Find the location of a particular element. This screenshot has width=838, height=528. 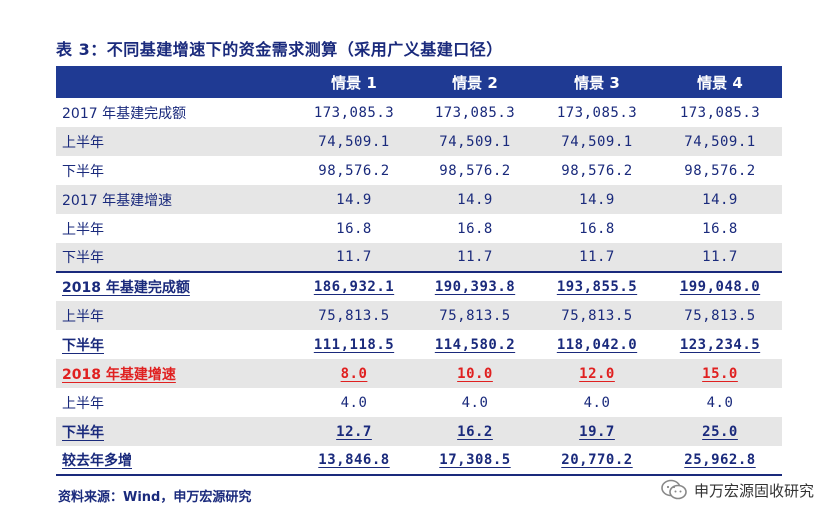

cell-value-text: 114,580.2 is located at coordinates (475, 344).